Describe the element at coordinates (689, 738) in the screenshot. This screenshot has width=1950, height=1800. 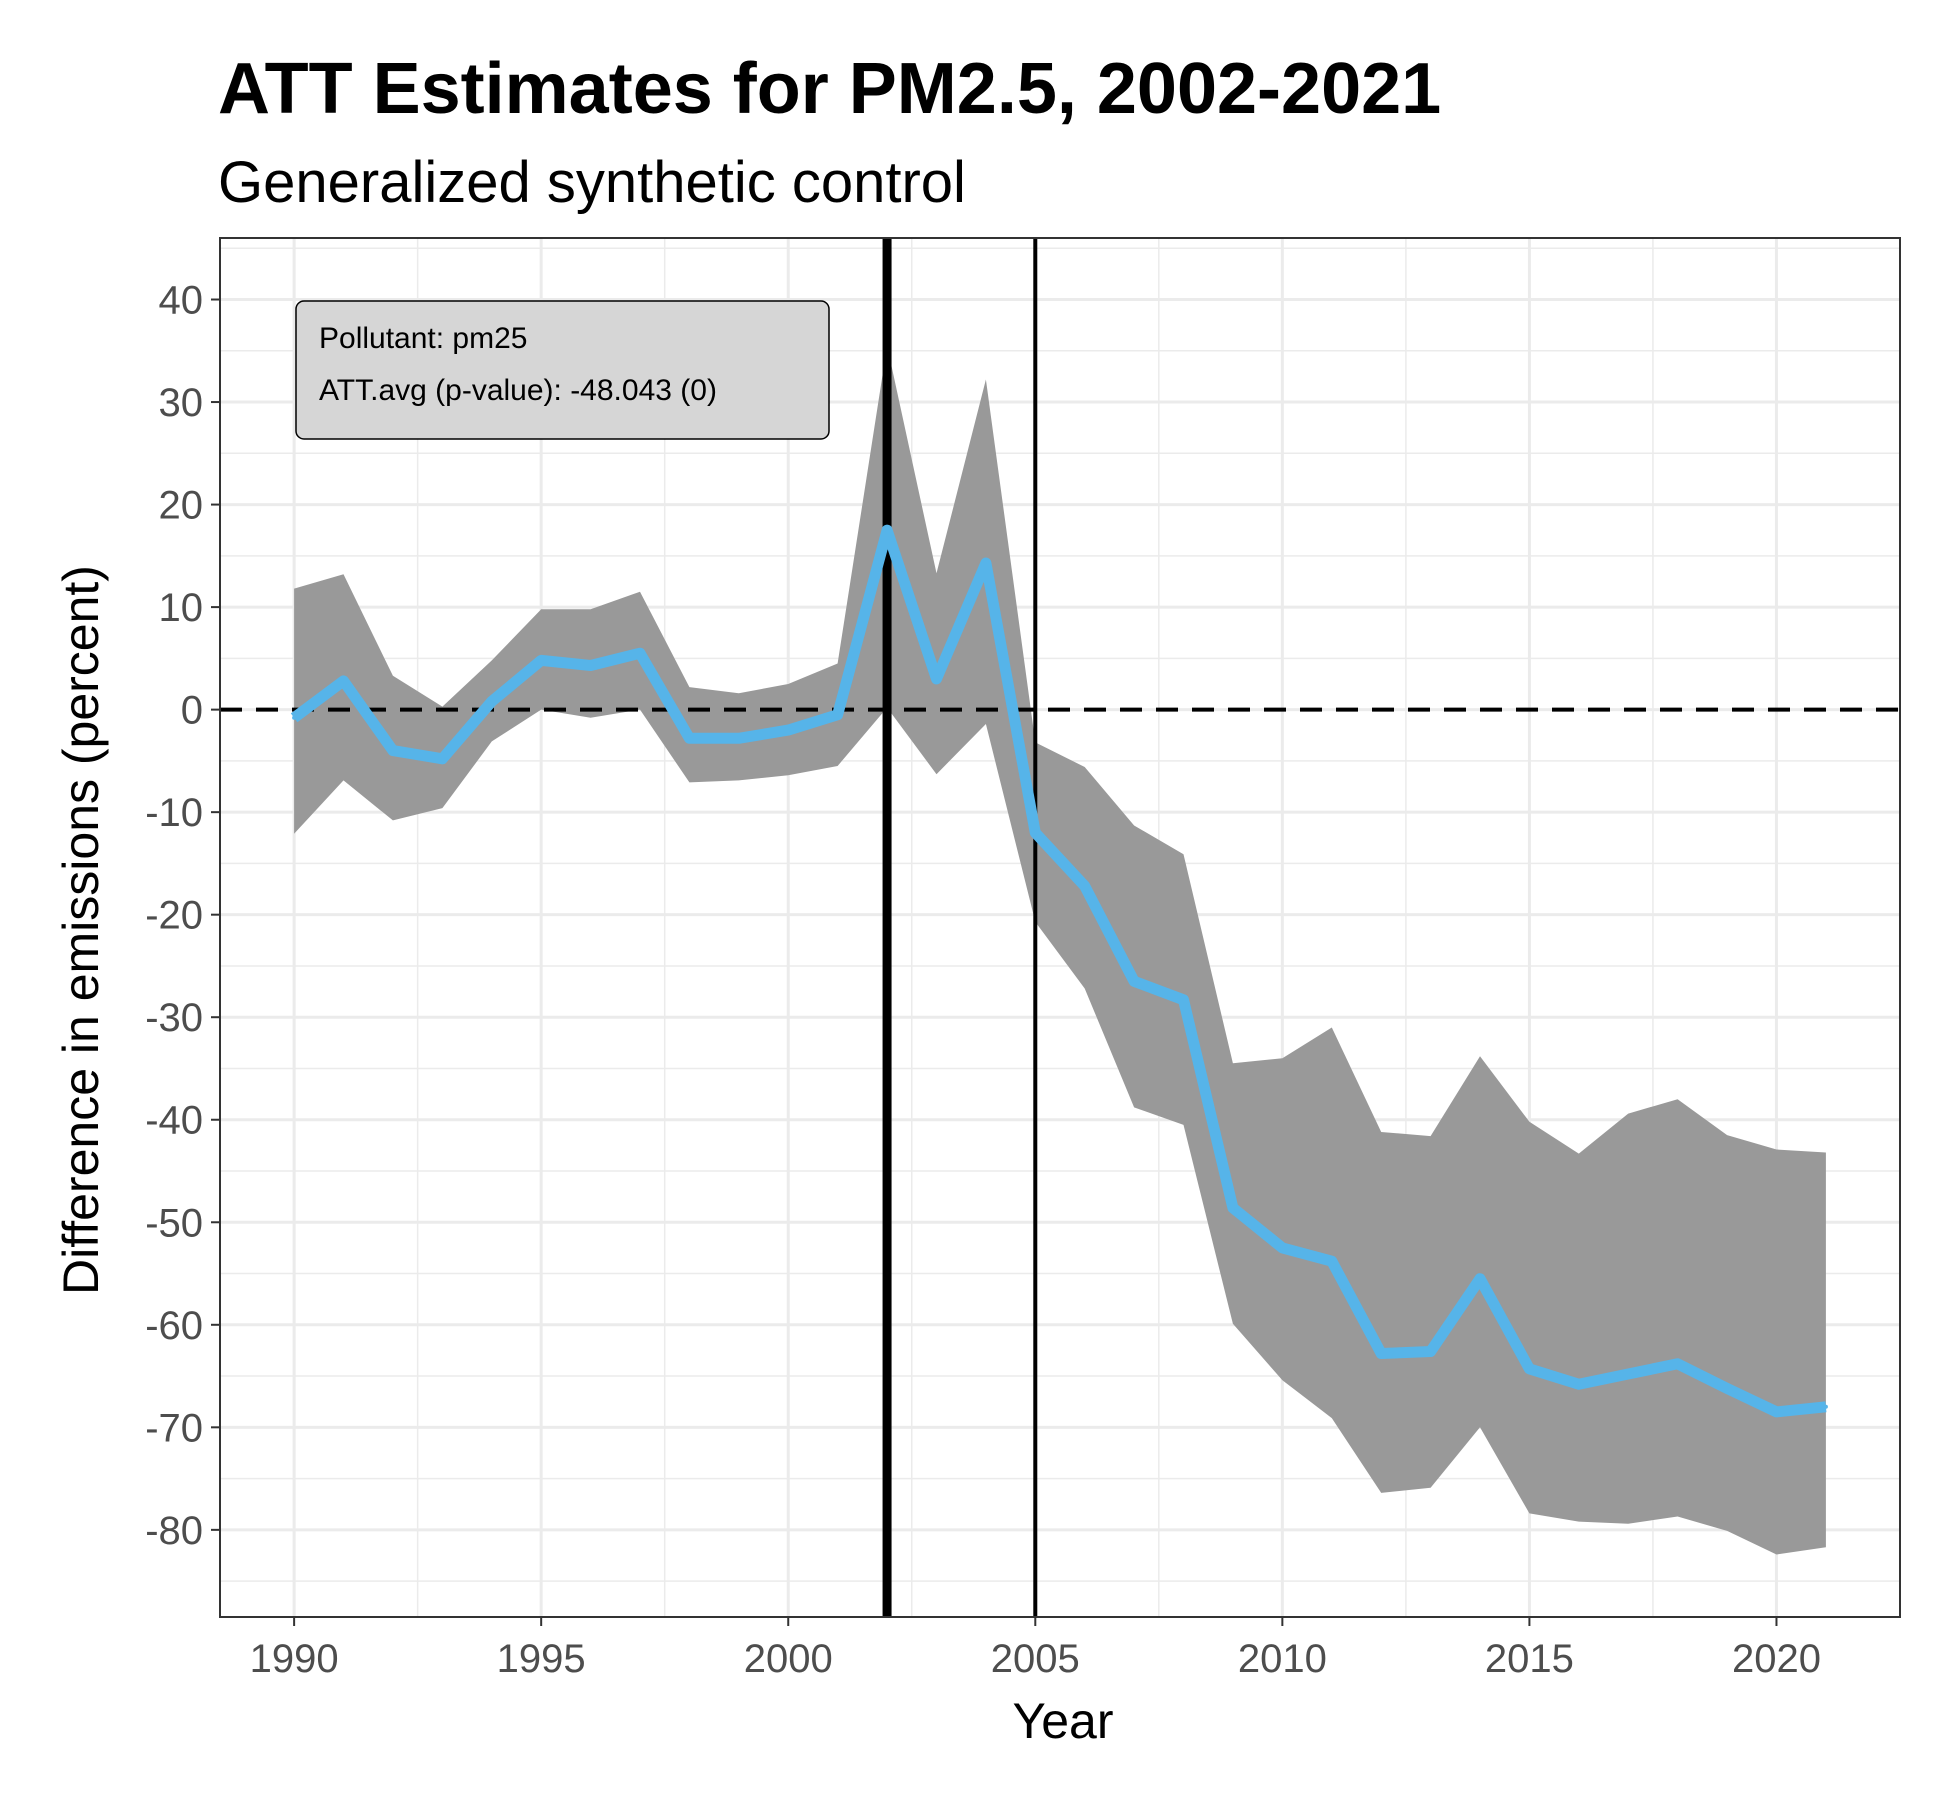
I see `att-point-1998` at that location.